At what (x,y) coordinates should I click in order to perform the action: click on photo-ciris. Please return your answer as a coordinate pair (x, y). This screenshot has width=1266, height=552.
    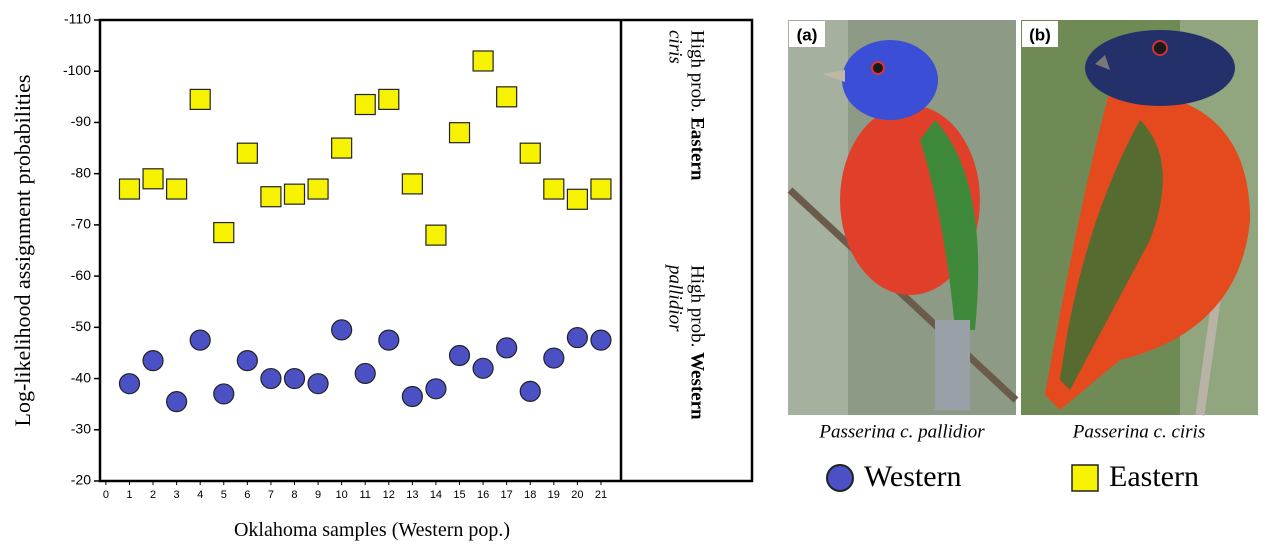
    Looking at the image, I should click on (1139, 218).